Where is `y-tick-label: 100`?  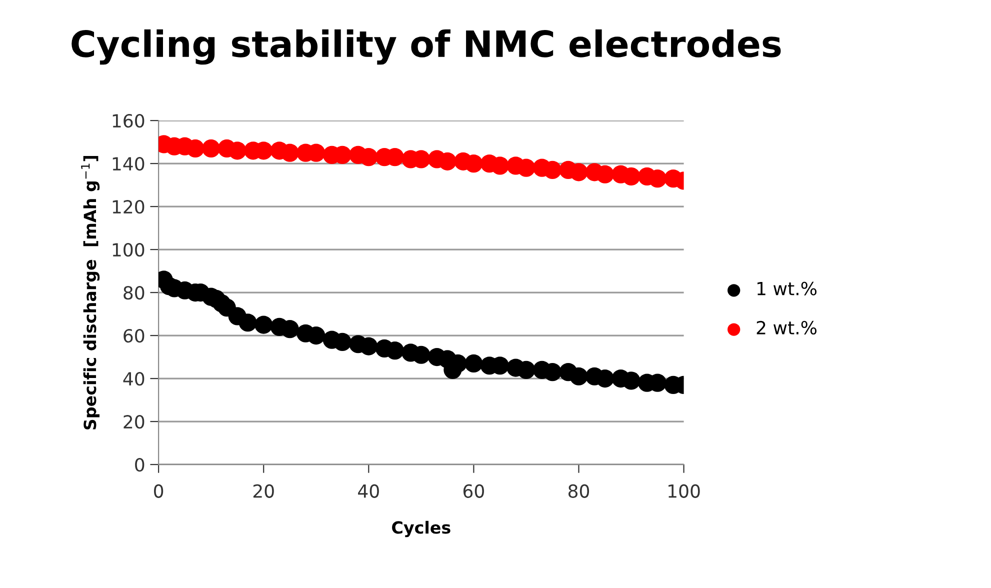 y-tick-label: 100 is located at coordinates (128, 249).